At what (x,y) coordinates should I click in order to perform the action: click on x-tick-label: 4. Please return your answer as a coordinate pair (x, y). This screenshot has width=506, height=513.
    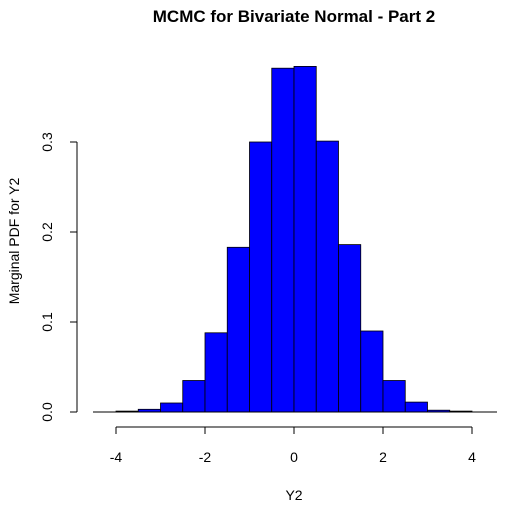
    Looking at the image, I should click on (472, 457).